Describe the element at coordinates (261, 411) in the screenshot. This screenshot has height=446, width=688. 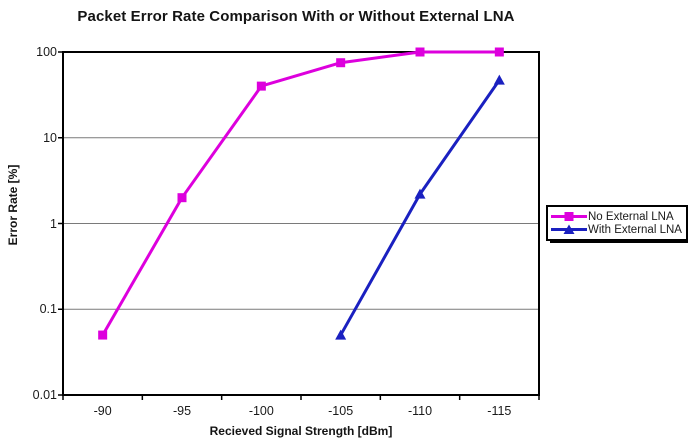
I see `x-tick-label: -100` at that location.